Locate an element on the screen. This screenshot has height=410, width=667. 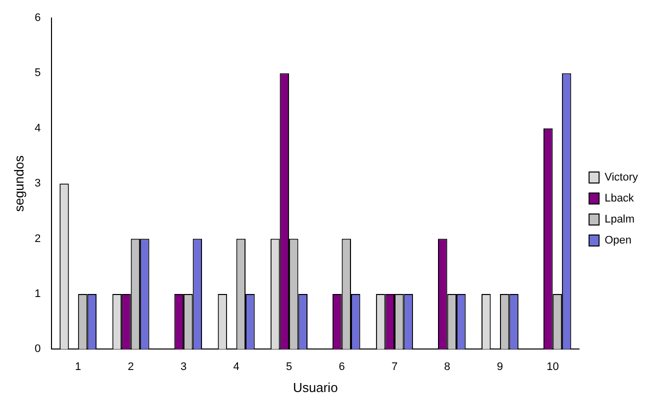
y-tick-label: 1 is located at coordinates (37, 294).